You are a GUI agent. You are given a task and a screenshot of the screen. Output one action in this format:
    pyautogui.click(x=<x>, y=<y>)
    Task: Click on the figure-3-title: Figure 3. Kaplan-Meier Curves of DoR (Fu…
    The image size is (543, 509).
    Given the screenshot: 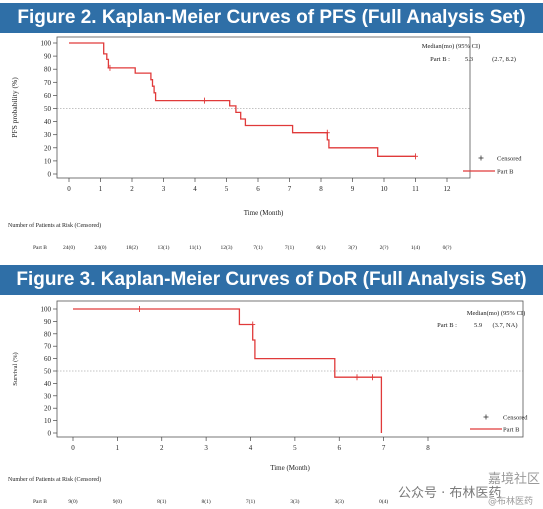 What is the action you would take?
    pyautogui.click(x=271, y=280)
    